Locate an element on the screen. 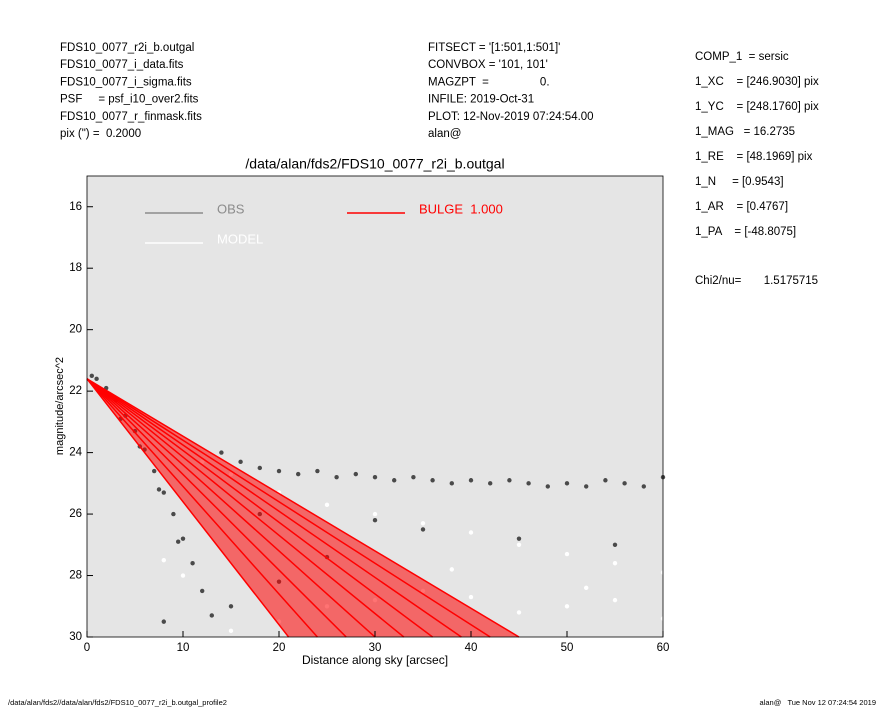 This screenshot has height=713, width=885. header-right-line: 1_PA = [-48.8075] is located at coordinates (745, 232).